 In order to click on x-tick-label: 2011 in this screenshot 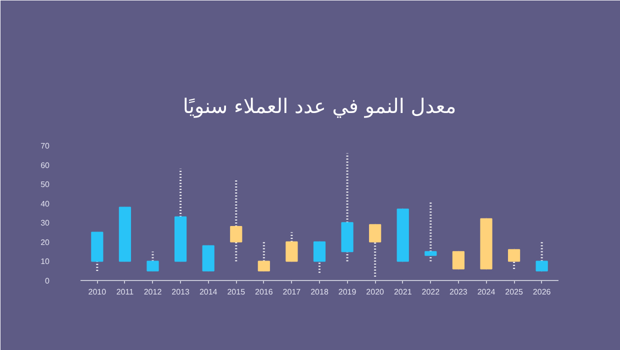, I will do `click(125, 292)`.